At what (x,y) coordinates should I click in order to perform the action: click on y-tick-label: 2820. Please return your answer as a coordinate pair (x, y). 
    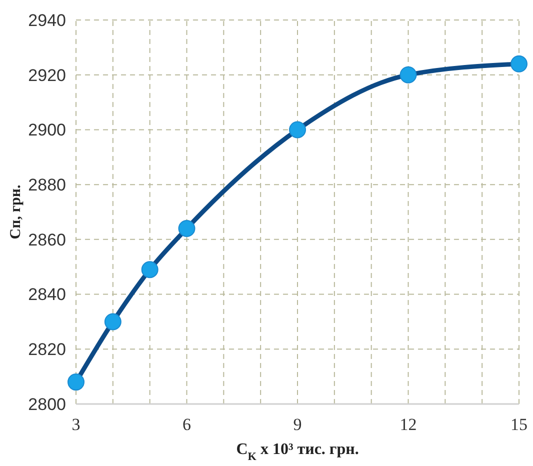
    Looking at the image, I should click on (47, 350).